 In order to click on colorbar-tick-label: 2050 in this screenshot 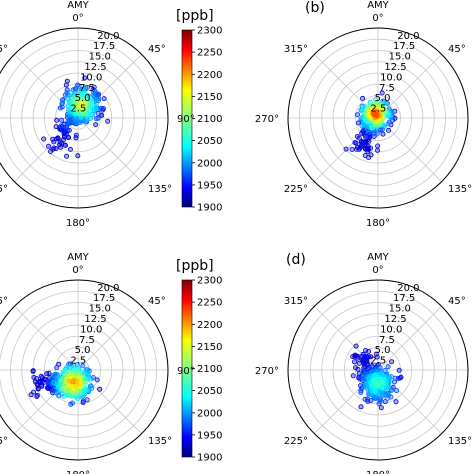, I will do `click(209, 391)`.